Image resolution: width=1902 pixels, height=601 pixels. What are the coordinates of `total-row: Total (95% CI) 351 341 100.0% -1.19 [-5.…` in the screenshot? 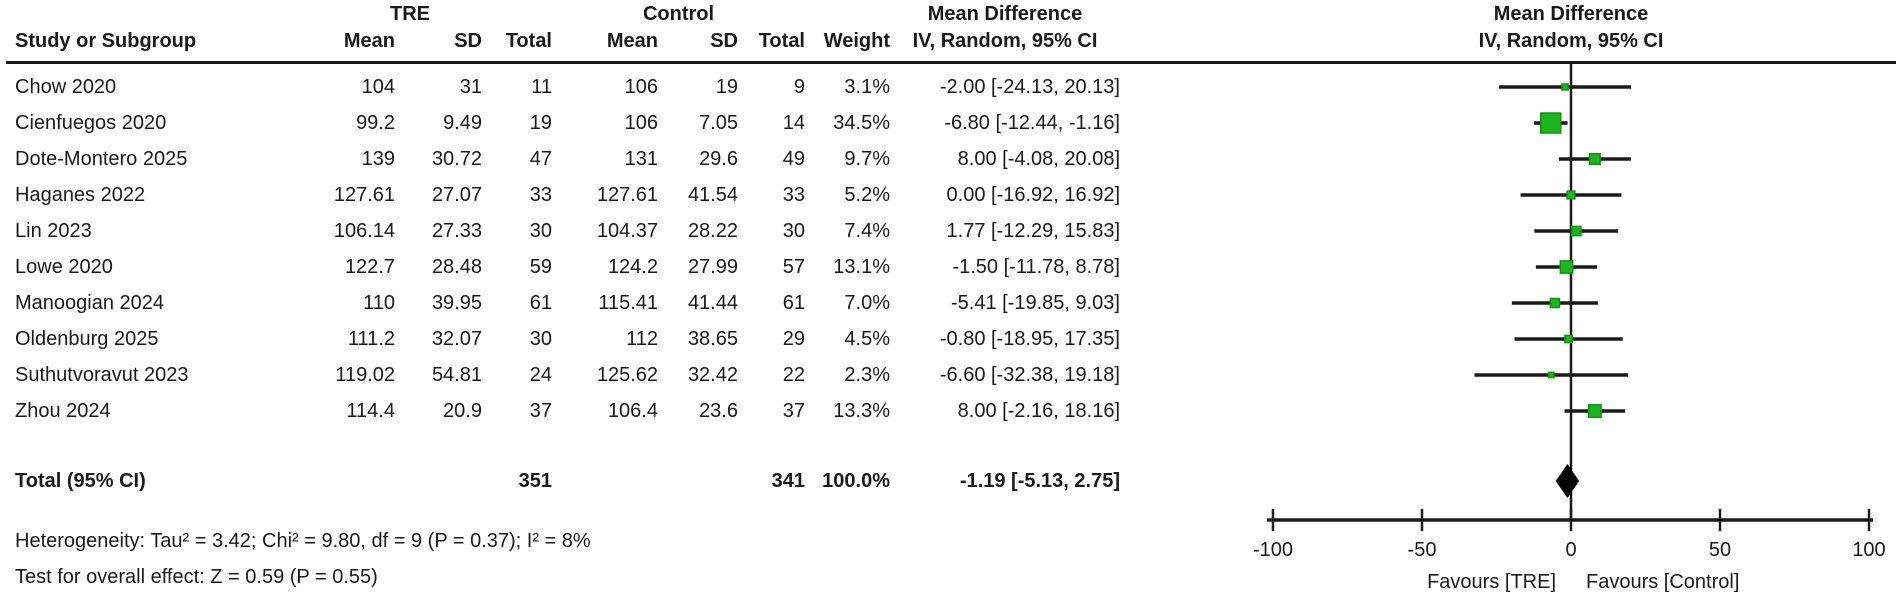 It's located at (590, 481).